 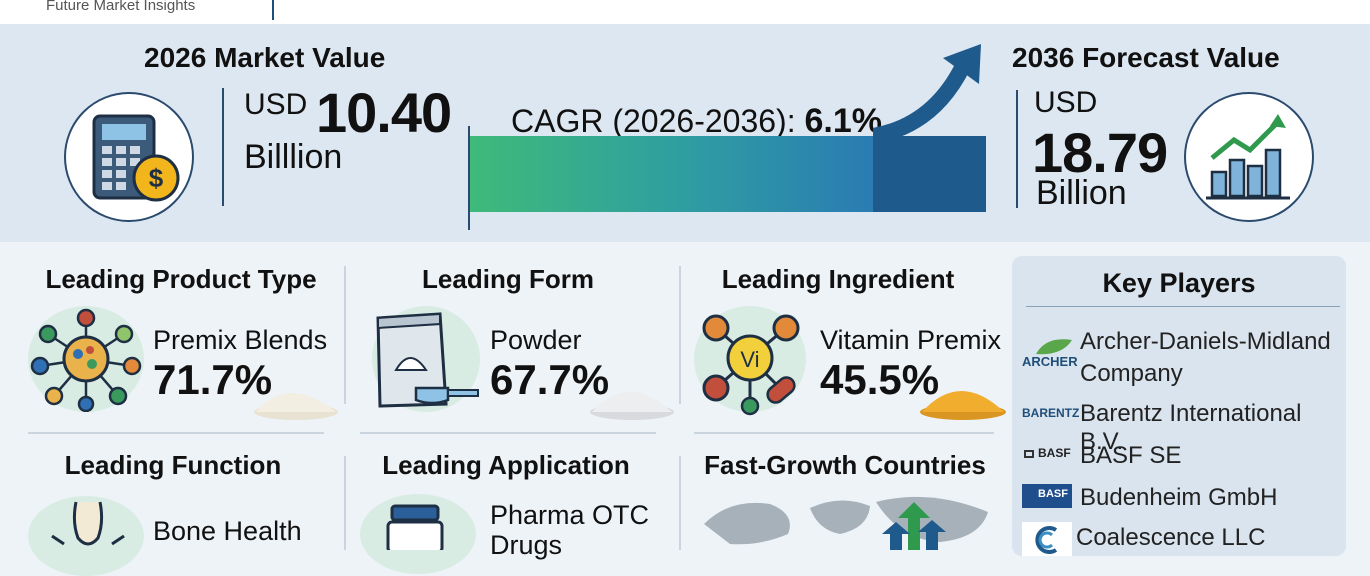 I want to click on application-title: Leading Application, so click(x=506, y=465).